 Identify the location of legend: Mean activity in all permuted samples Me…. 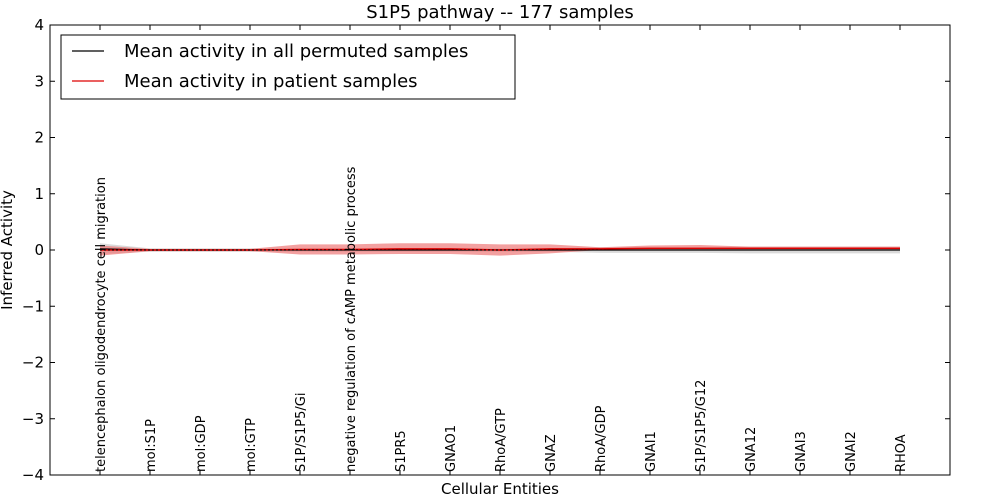
(288, 67).